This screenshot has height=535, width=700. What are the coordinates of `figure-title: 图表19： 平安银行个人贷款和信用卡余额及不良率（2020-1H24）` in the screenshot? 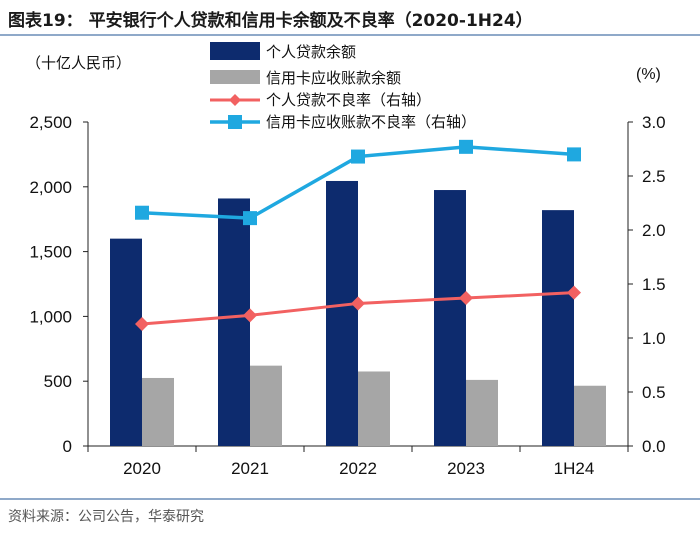 It's located at (270, 21).